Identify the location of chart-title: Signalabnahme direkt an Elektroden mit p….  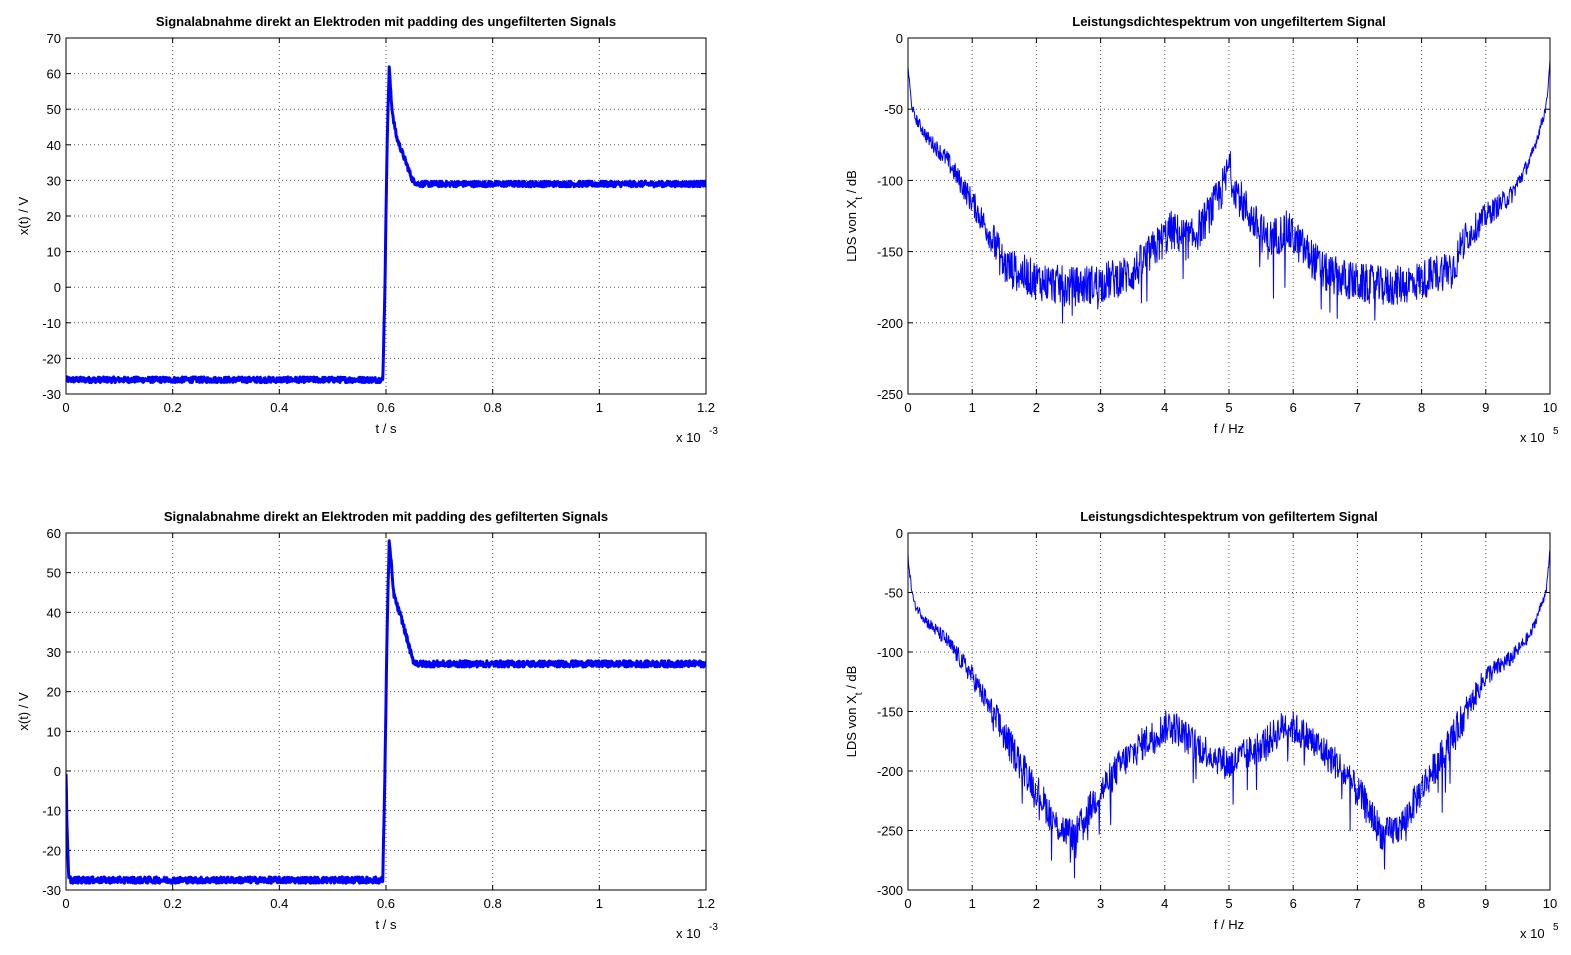
(386, 516).